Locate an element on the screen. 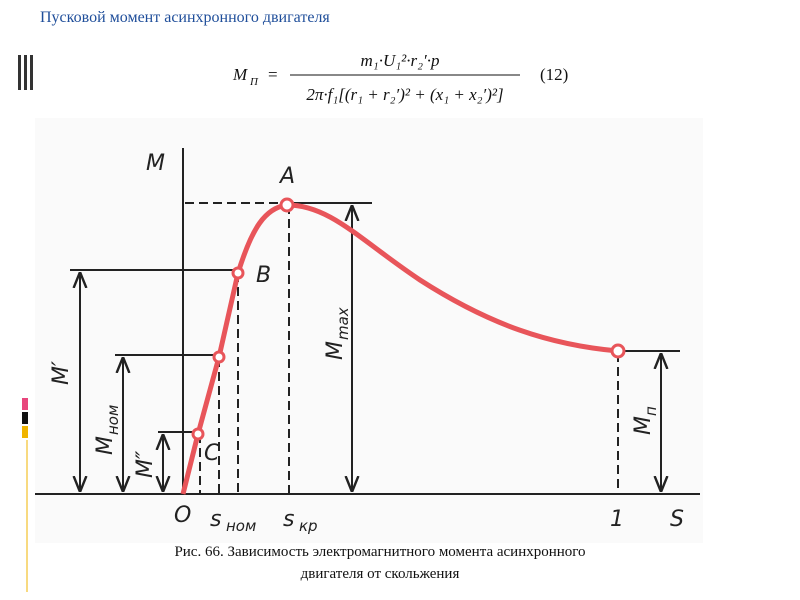  caption: двигателя от скольжения is located at coordinates (380, 574).